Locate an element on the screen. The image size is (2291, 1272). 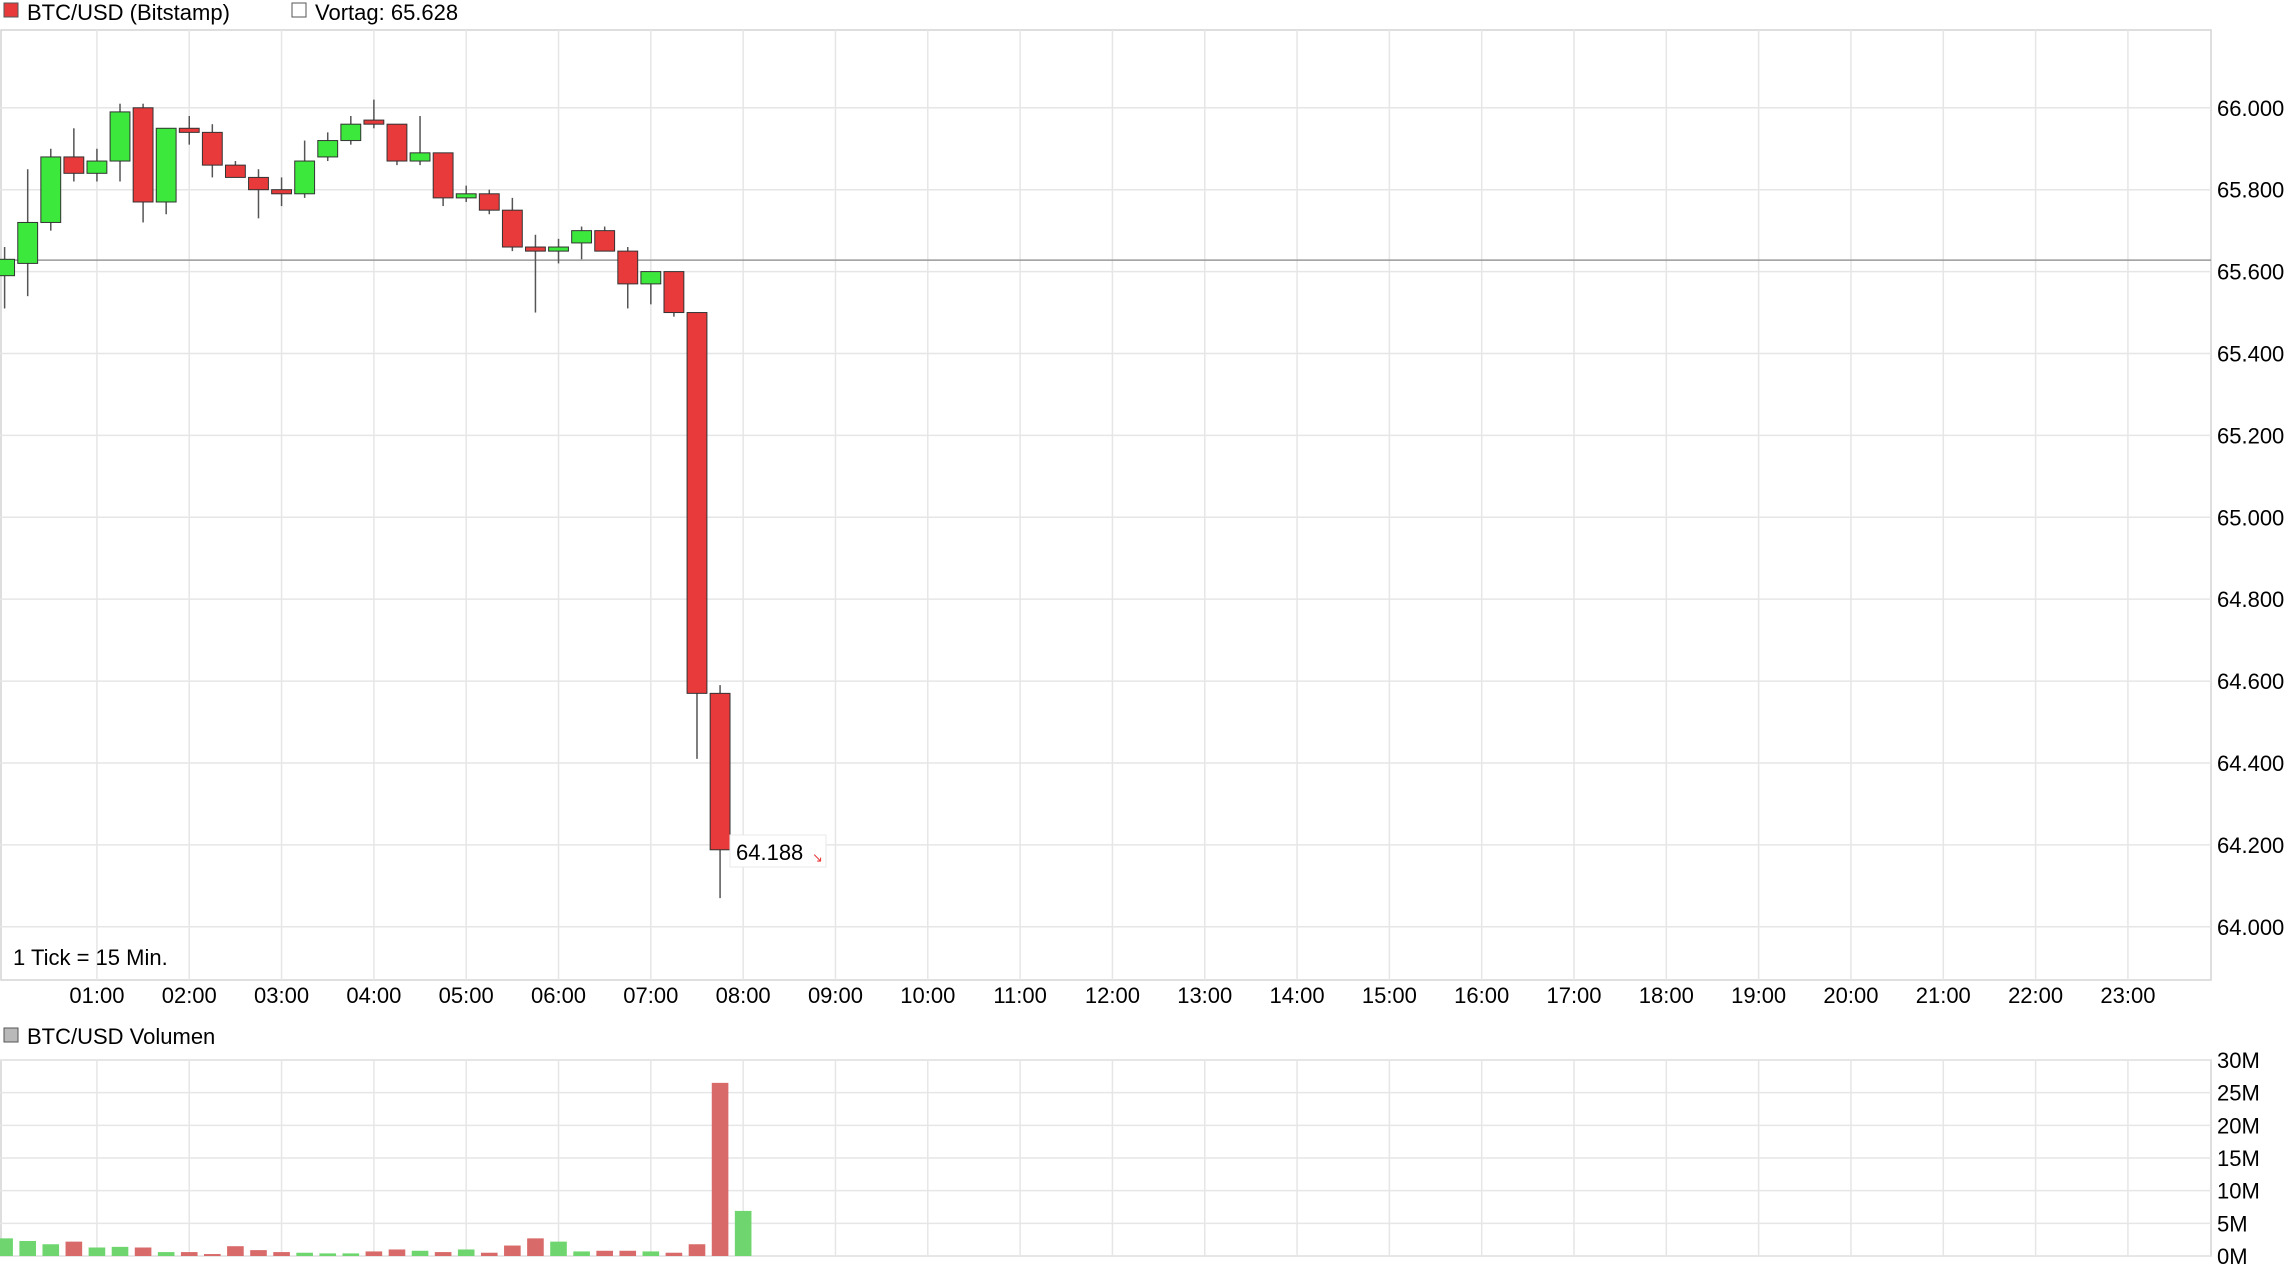
volume-y-tick-label: 15M is located at coordinates (2238, 1158).